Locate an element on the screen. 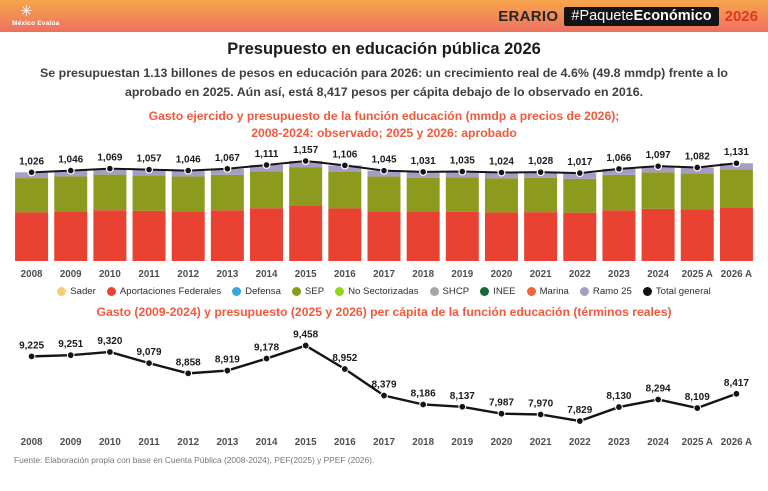 This screenshot has height=491, width=768. brand-year-label: 2026 is located at coordinates (741, 16).